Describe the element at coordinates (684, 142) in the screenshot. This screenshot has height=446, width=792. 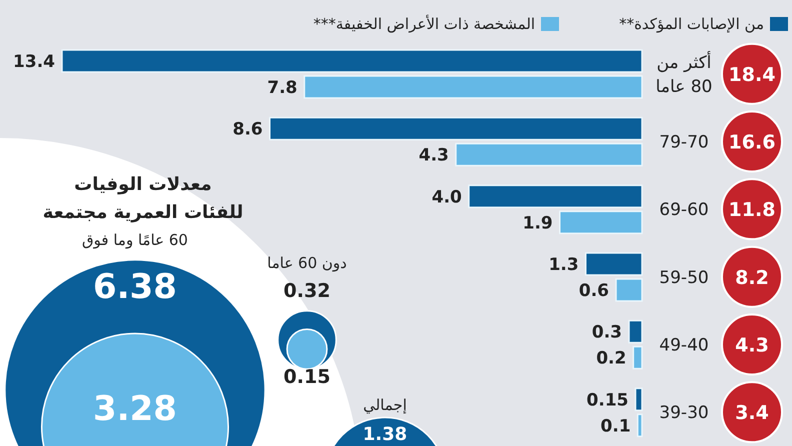
I see `y-tick-label: 79-70` at that location.